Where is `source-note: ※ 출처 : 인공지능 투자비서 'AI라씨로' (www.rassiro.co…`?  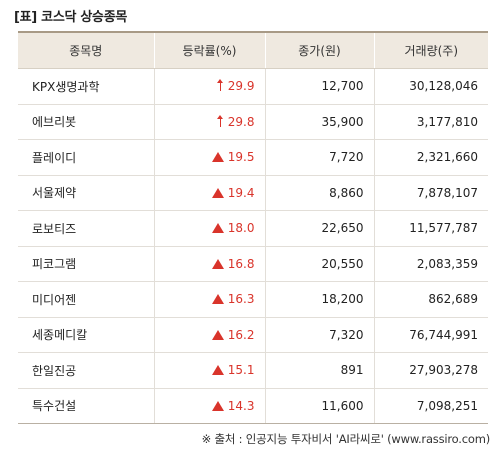
source-note: ※ 출처 : 인공지능 투자비서 'AI라씨로' (www.rassiro.co… is located at coordinates (346, 439).